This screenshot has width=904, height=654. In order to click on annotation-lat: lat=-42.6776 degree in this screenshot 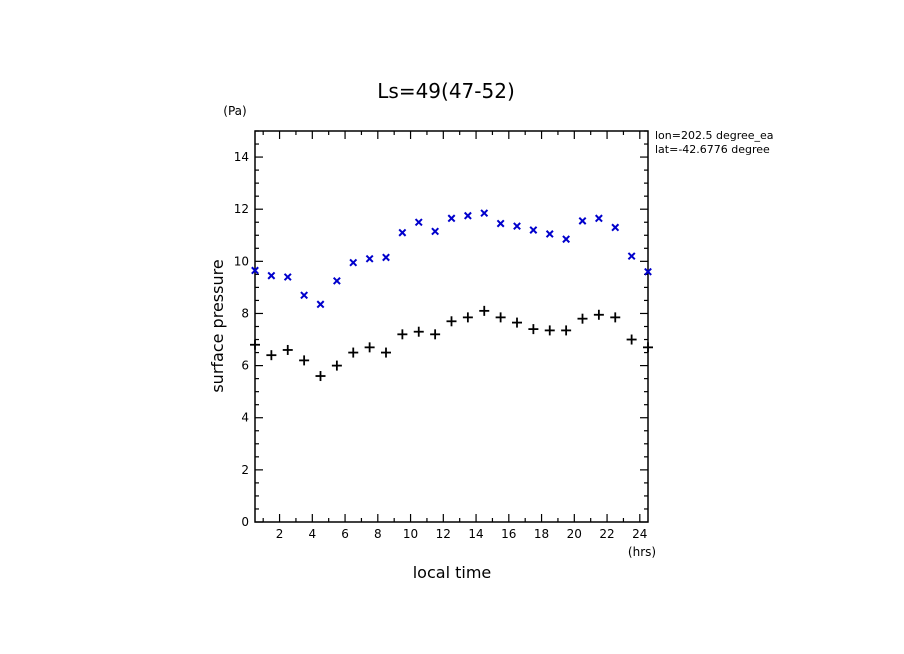, I will do `click(712, 149)`.